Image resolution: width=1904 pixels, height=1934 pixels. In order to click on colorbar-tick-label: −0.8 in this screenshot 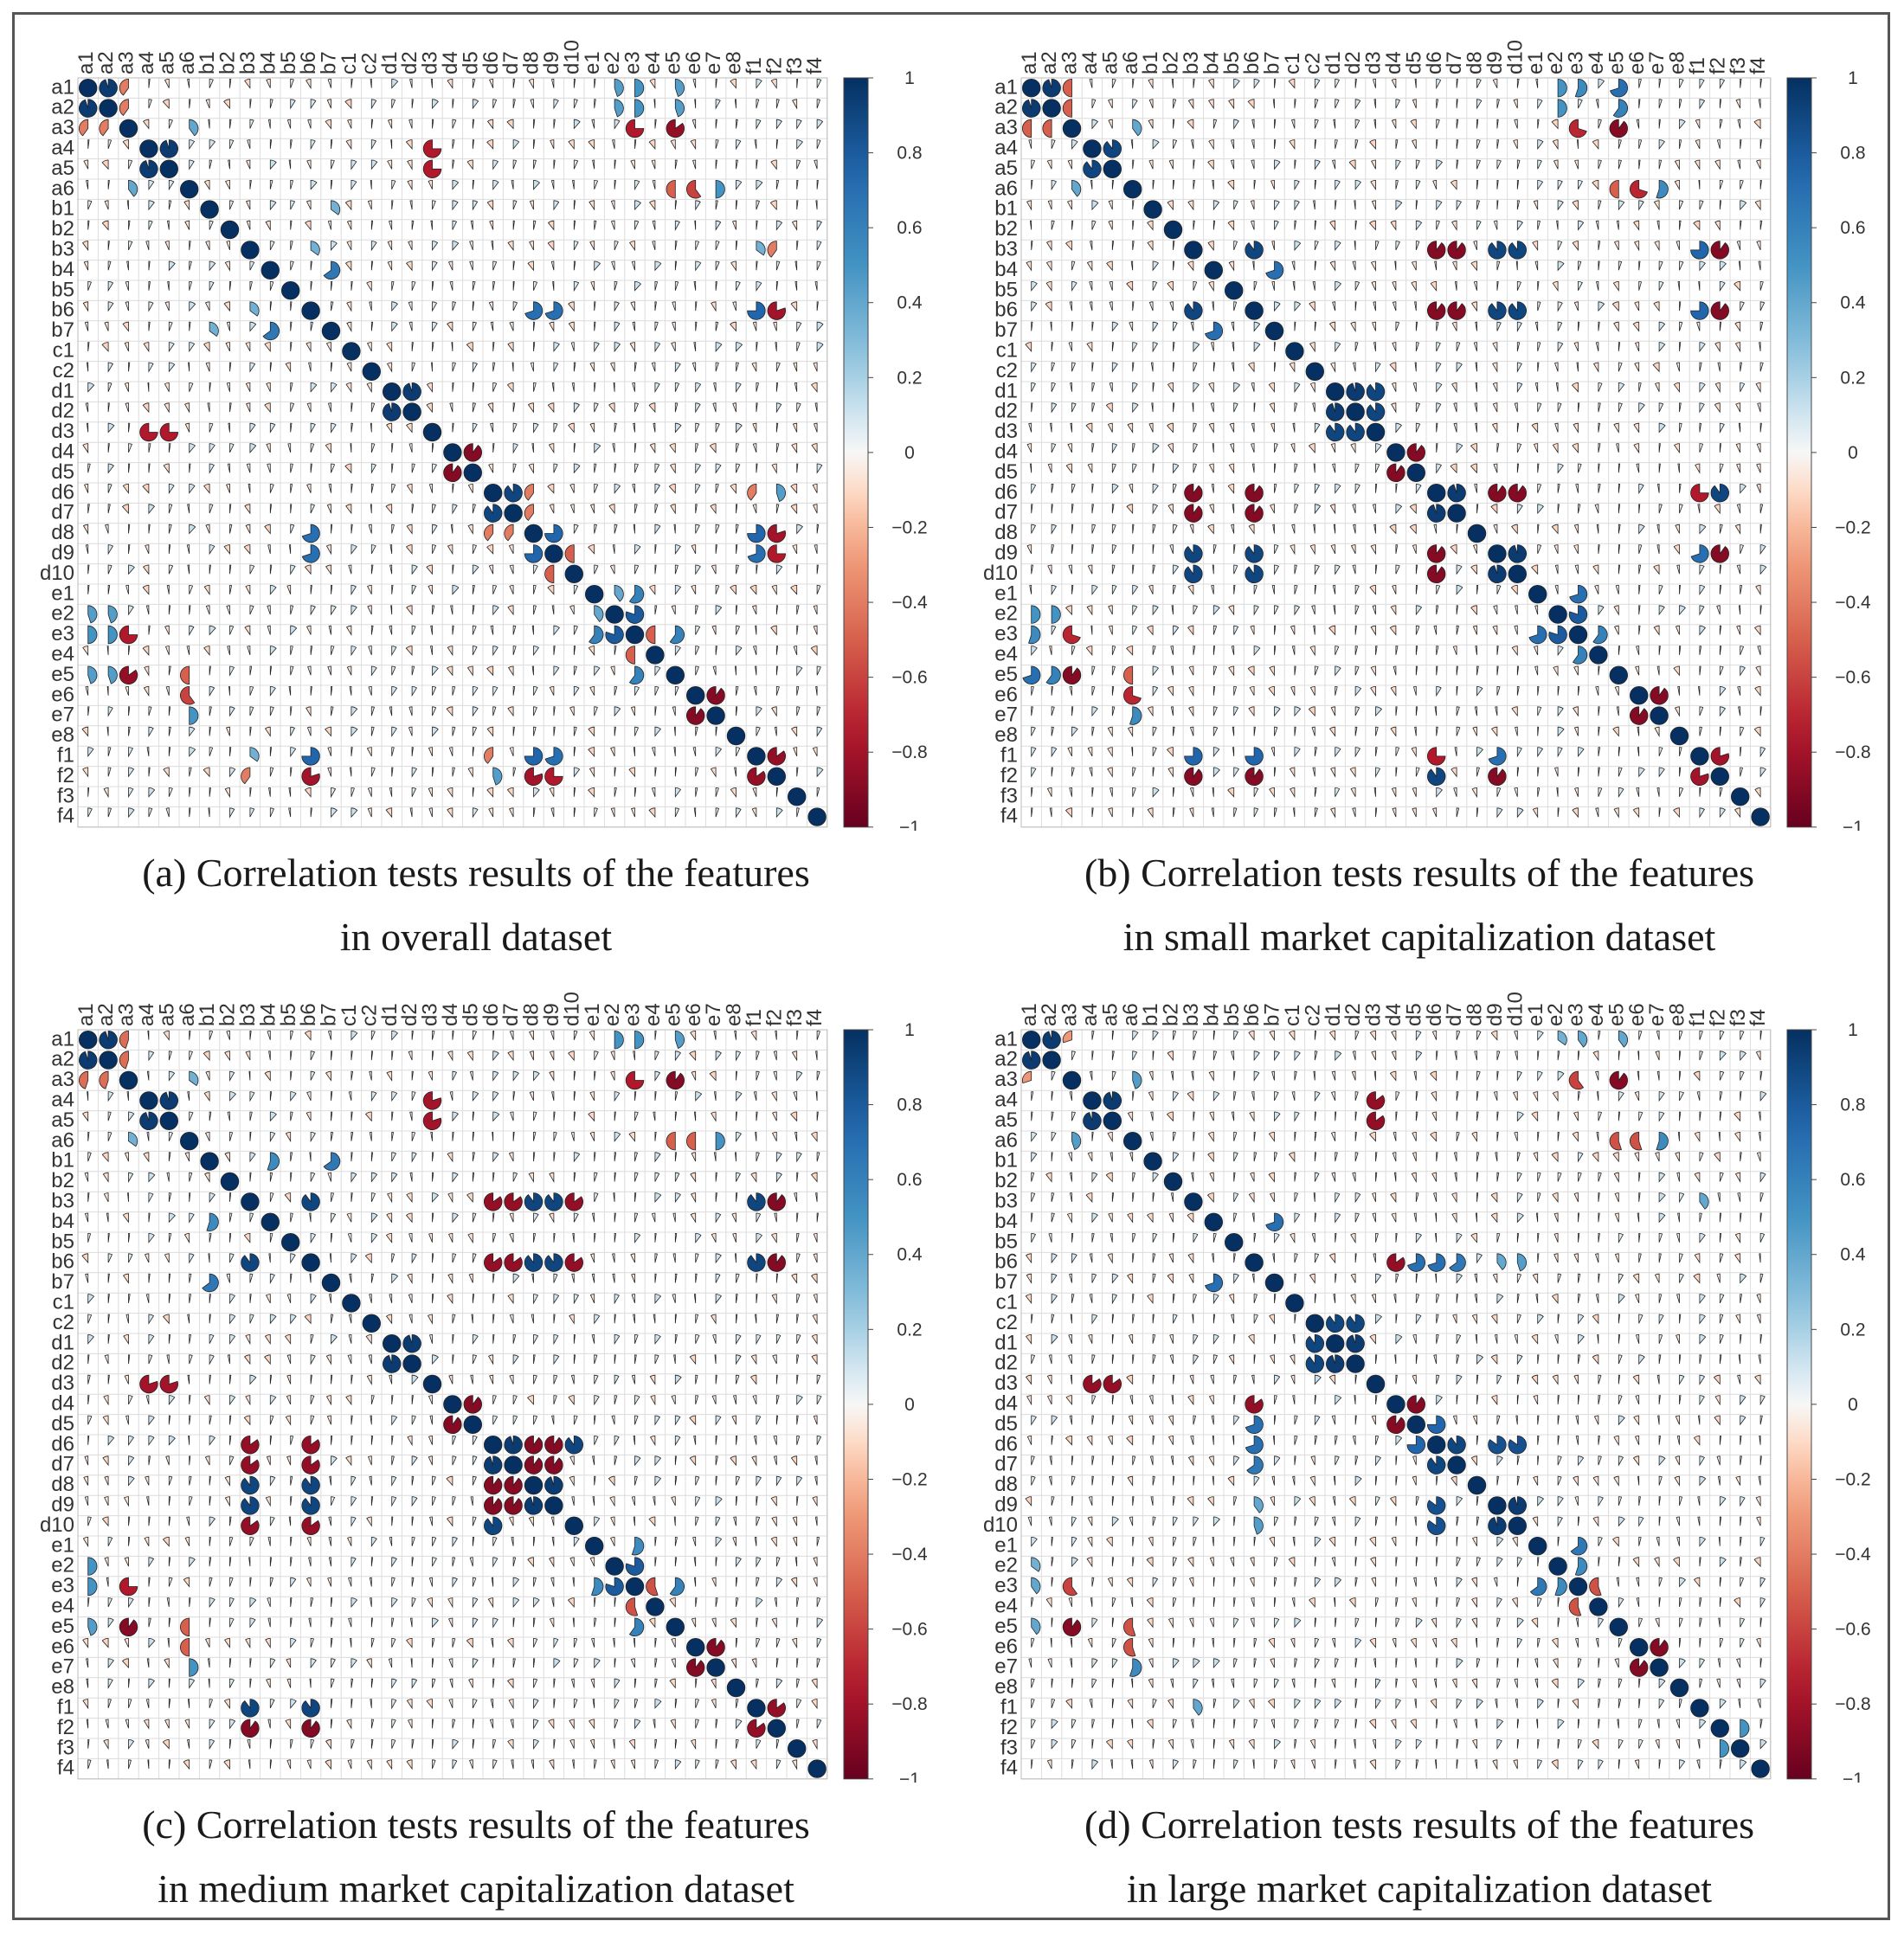, I will do `click(1852, 752)`.